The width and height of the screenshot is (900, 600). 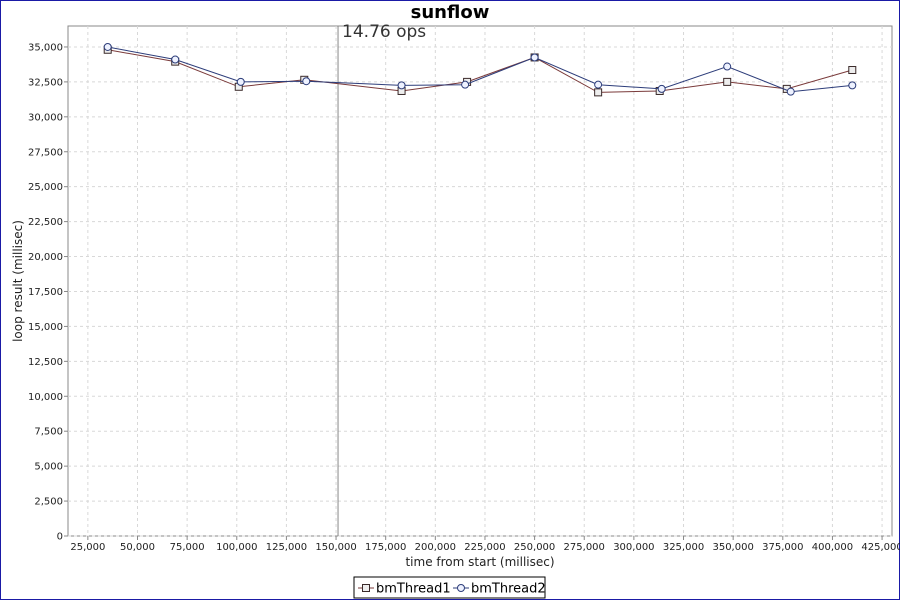 I want to click on series-bmThread2, so click(x=480, y=69).